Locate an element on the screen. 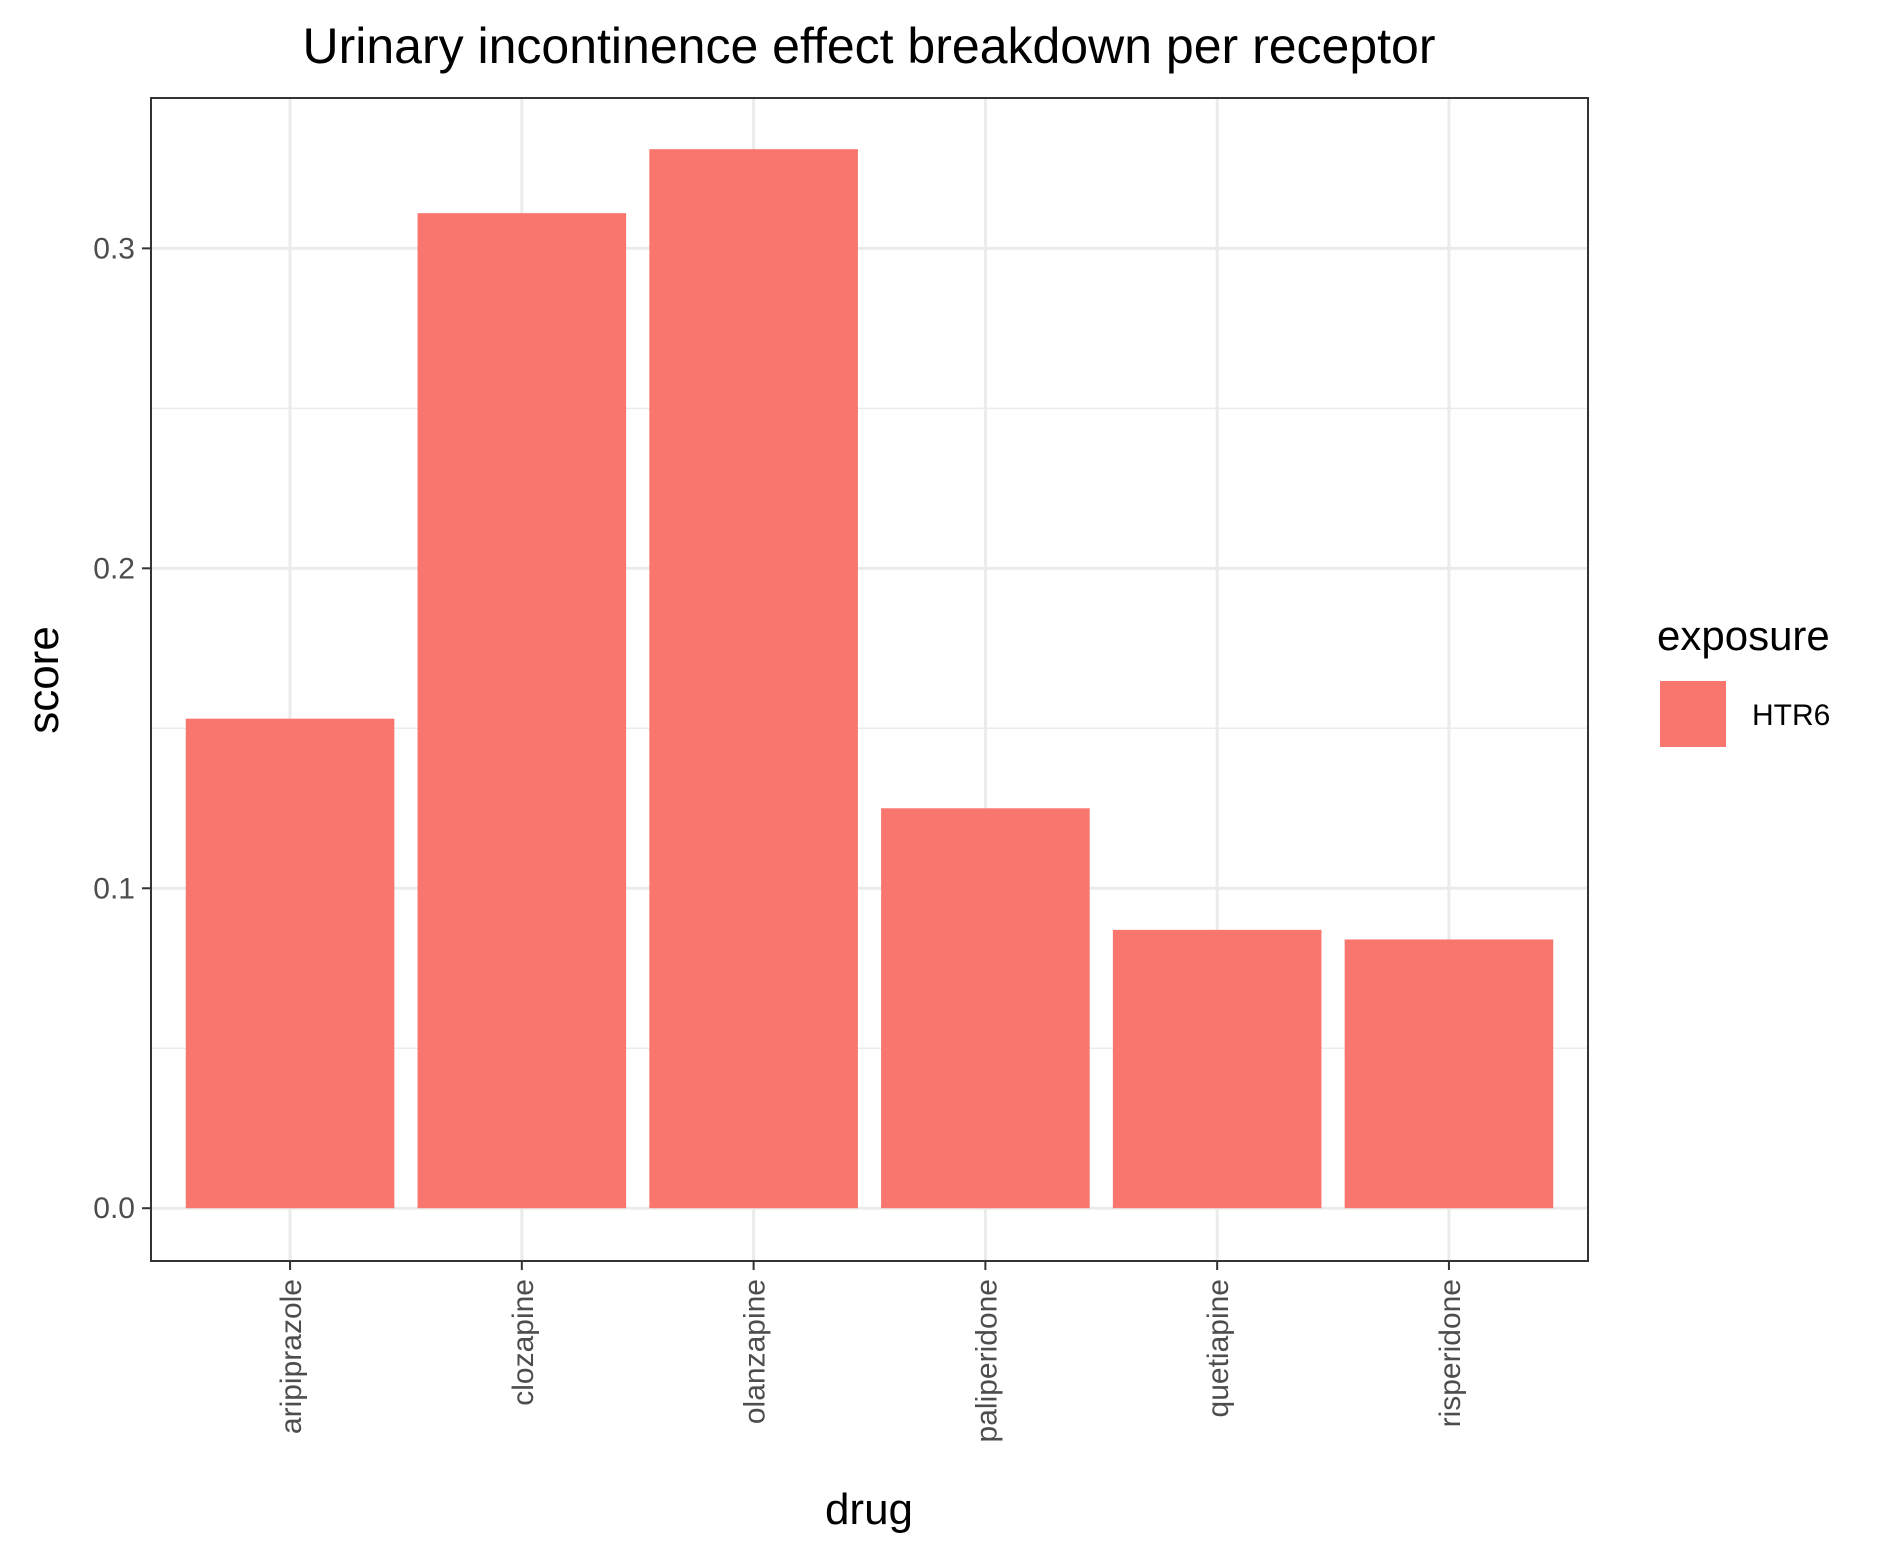 The height and width of the screenshot is (1556, 1888). x-tick-label: olanzapine is located at coordinates (755, 1351).